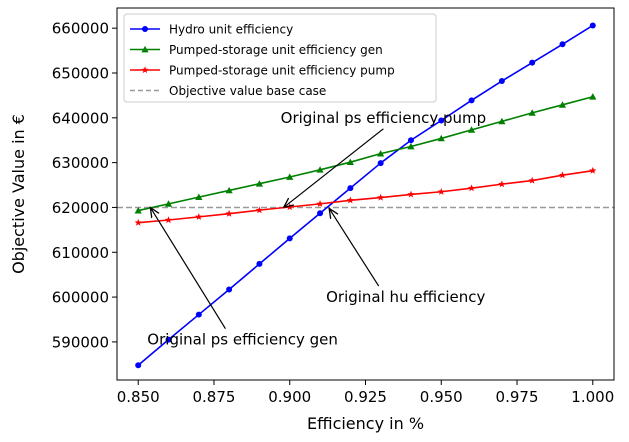 Image resolution: width=629 pixels, height=442 pixels. I want to click on x-tick-label: 0.875, so click(213, 397).